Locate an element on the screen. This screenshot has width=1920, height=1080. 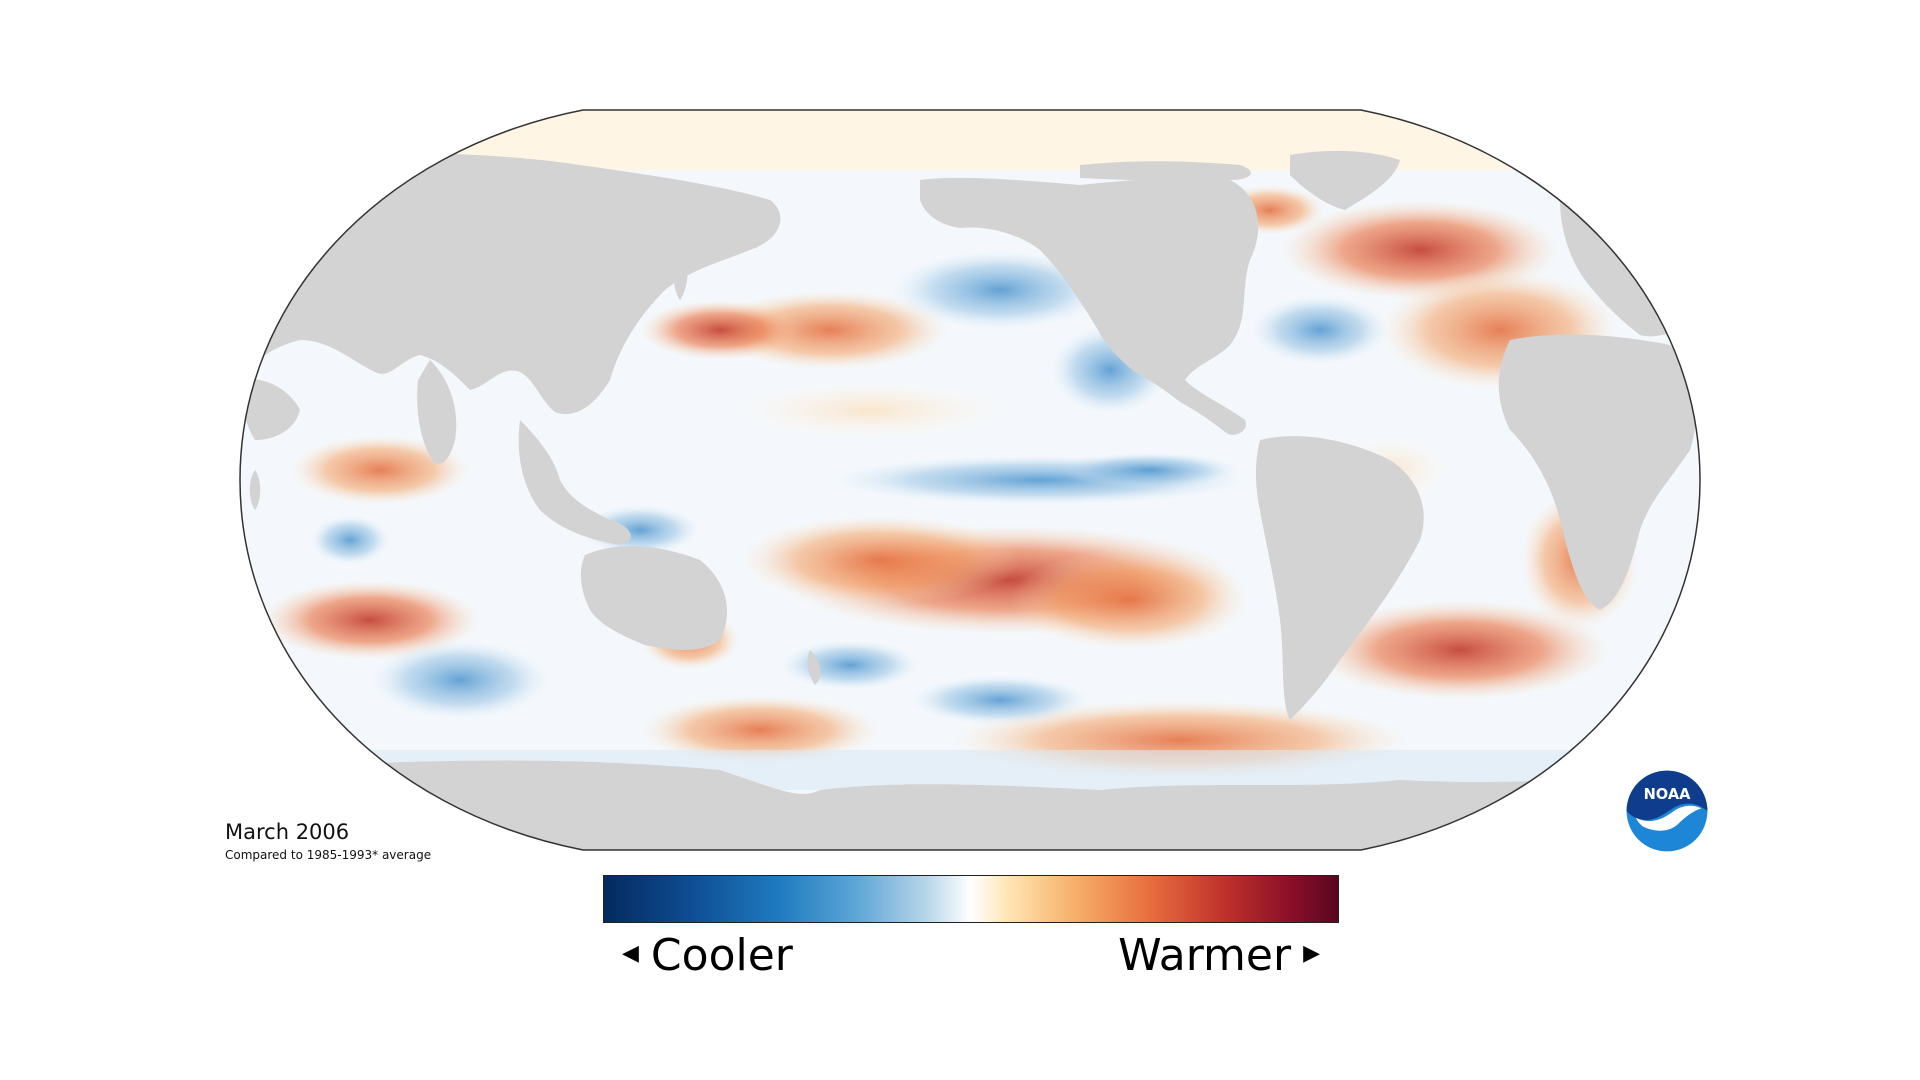
eurasia is located at coordinates (510, 284).